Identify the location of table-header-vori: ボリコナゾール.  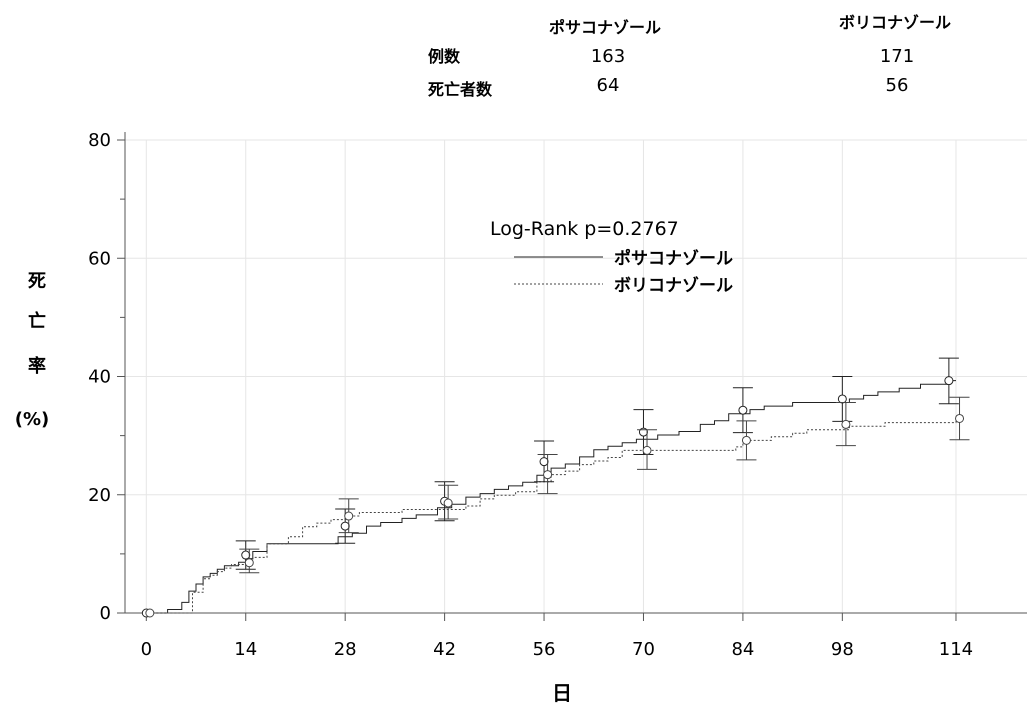
(895, 22).